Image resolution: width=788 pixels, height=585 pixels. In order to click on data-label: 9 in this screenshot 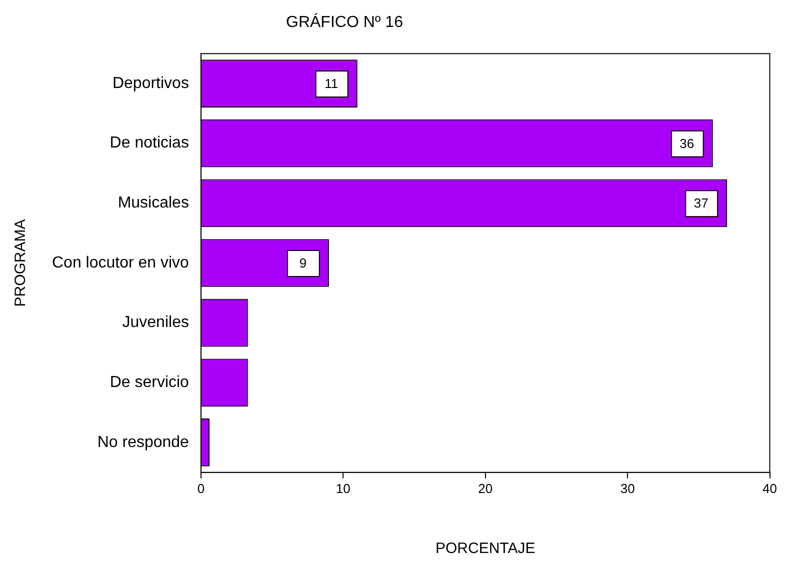, I will do `click(303, 263)`.